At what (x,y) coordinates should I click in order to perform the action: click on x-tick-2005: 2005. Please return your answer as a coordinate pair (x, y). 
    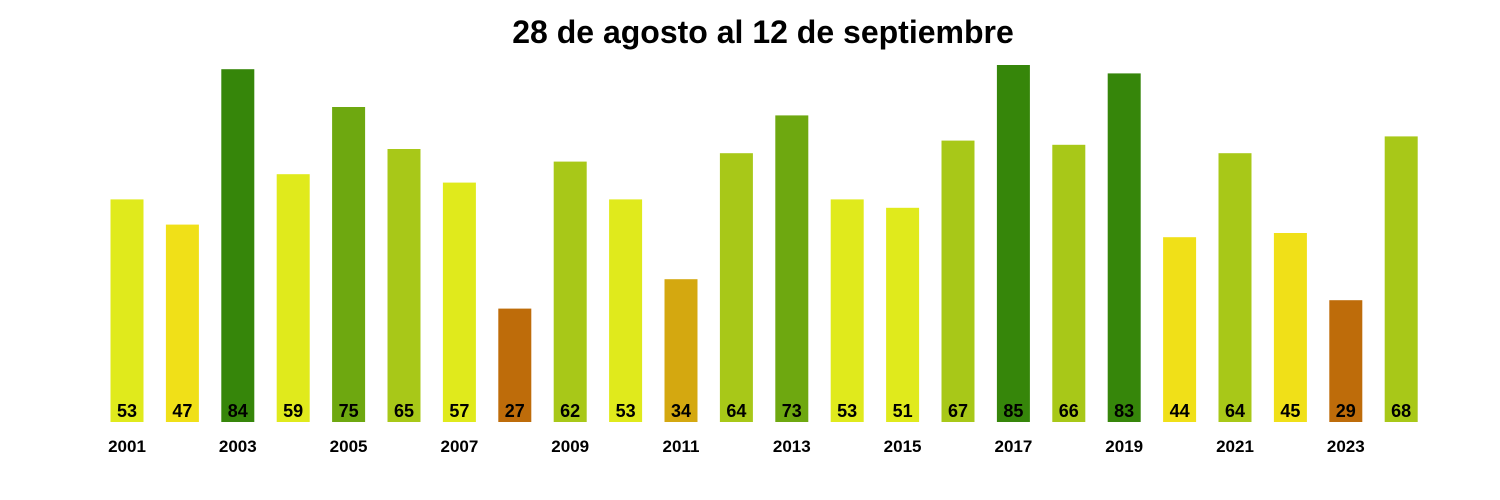
    Looking at the image, I should click on (349, 446).